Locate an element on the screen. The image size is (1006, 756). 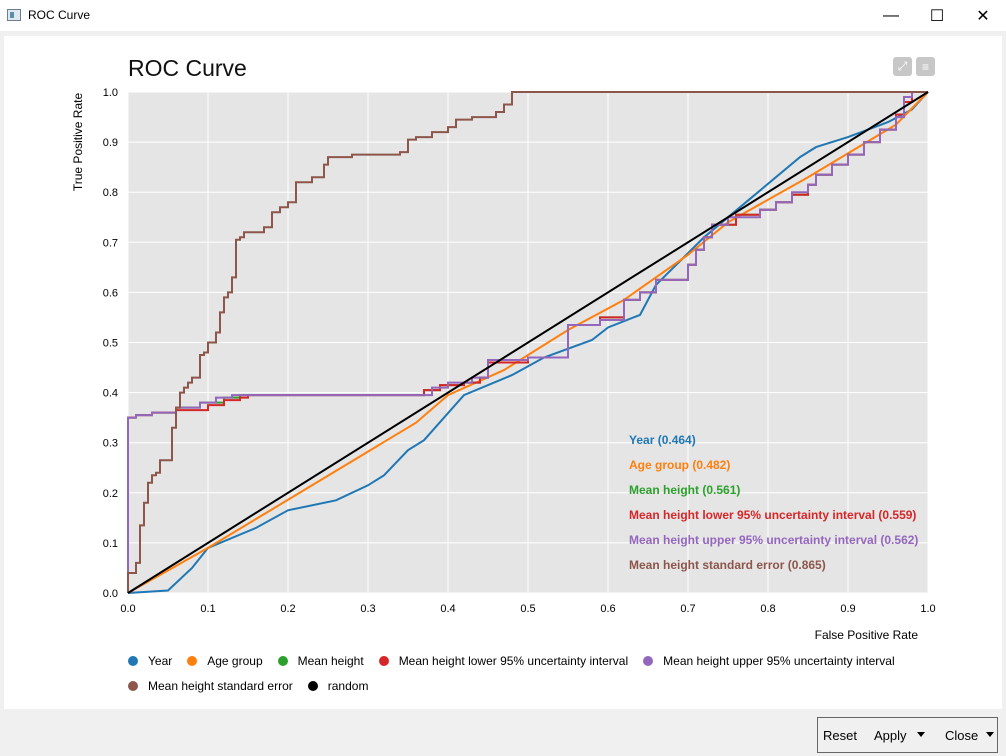
legend-item: Age group is located at coordinates (225, 660).